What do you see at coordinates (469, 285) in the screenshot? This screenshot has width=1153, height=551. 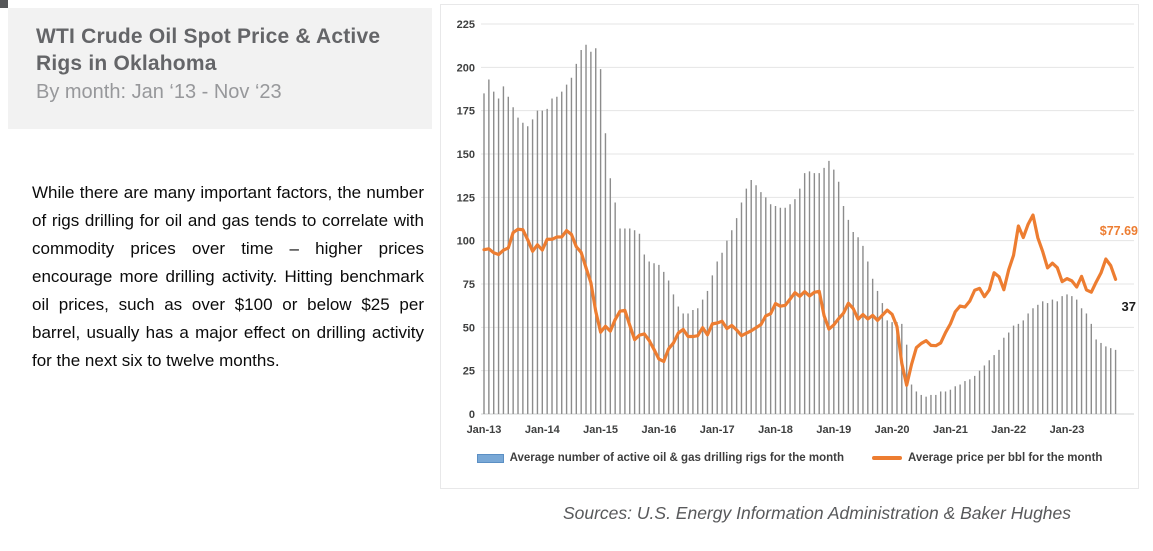 I see `y-axis-tick-label: 75` at bounding box center [469, 285].